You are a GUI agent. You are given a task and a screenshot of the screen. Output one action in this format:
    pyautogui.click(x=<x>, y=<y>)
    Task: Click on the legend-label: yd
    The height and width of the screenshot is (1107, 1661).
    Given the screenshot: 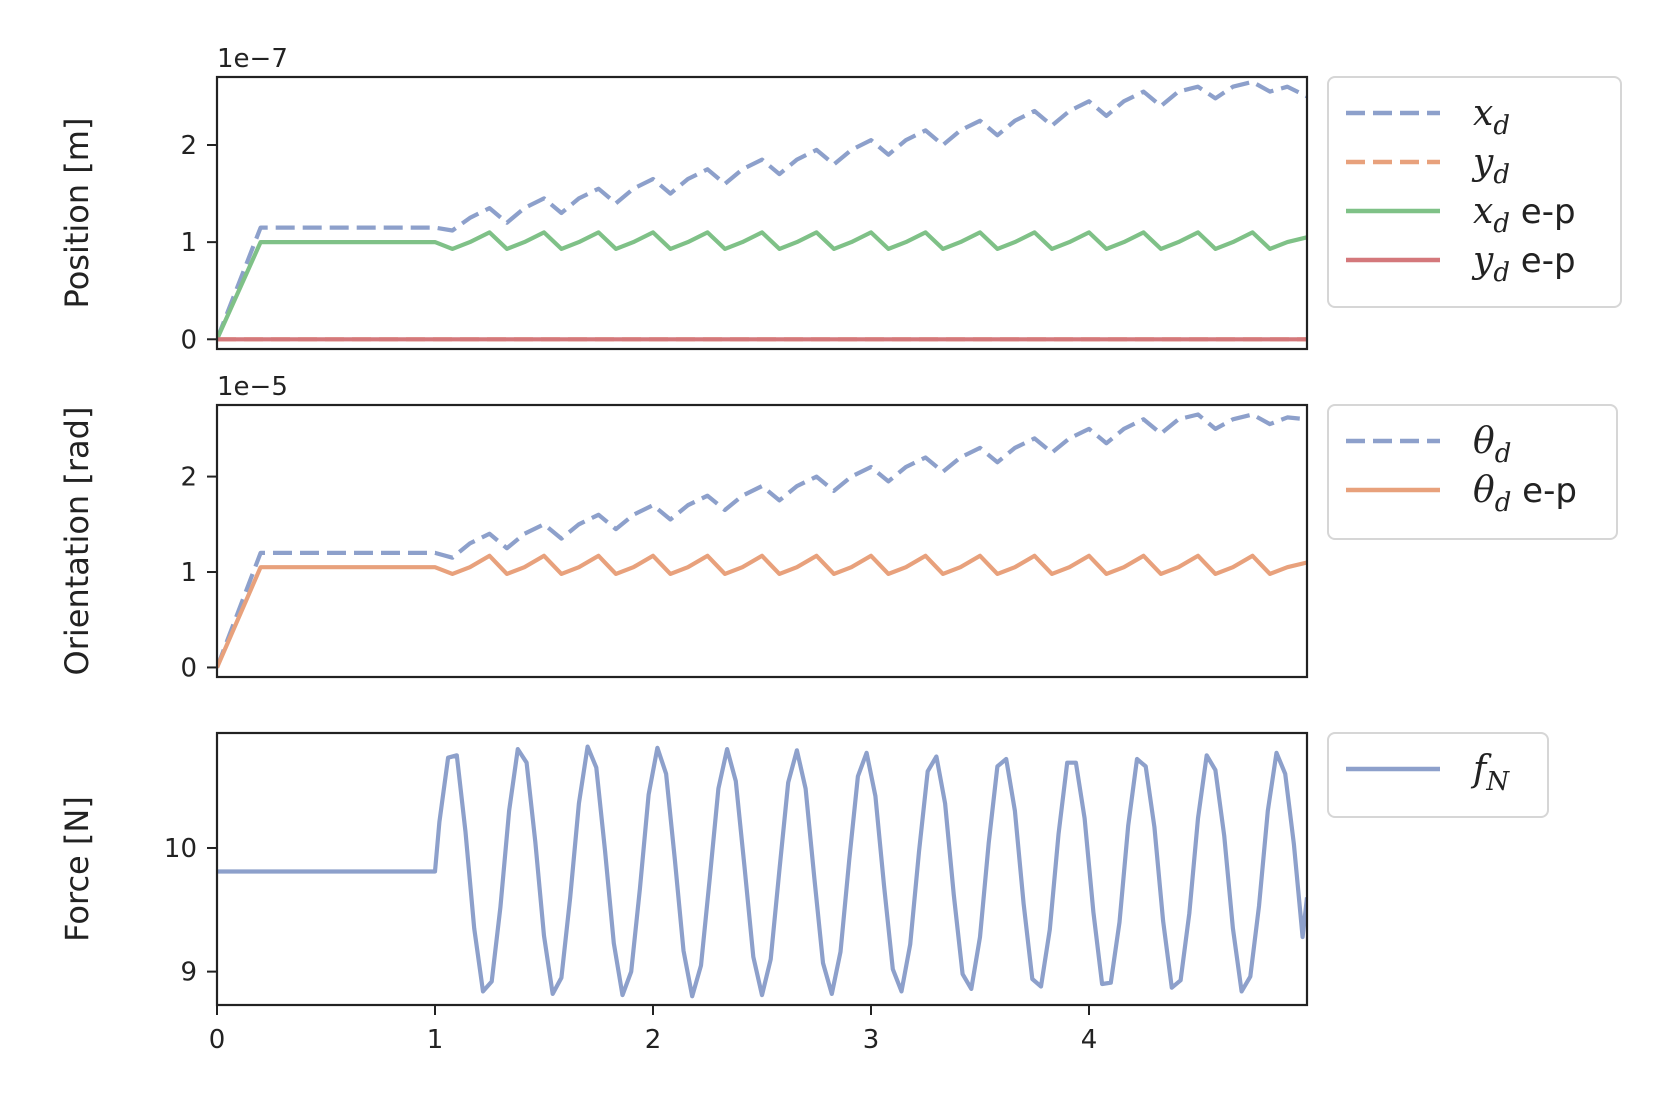 What is the action you would take?
    pyautogui.click(x=1490, y=166)
    